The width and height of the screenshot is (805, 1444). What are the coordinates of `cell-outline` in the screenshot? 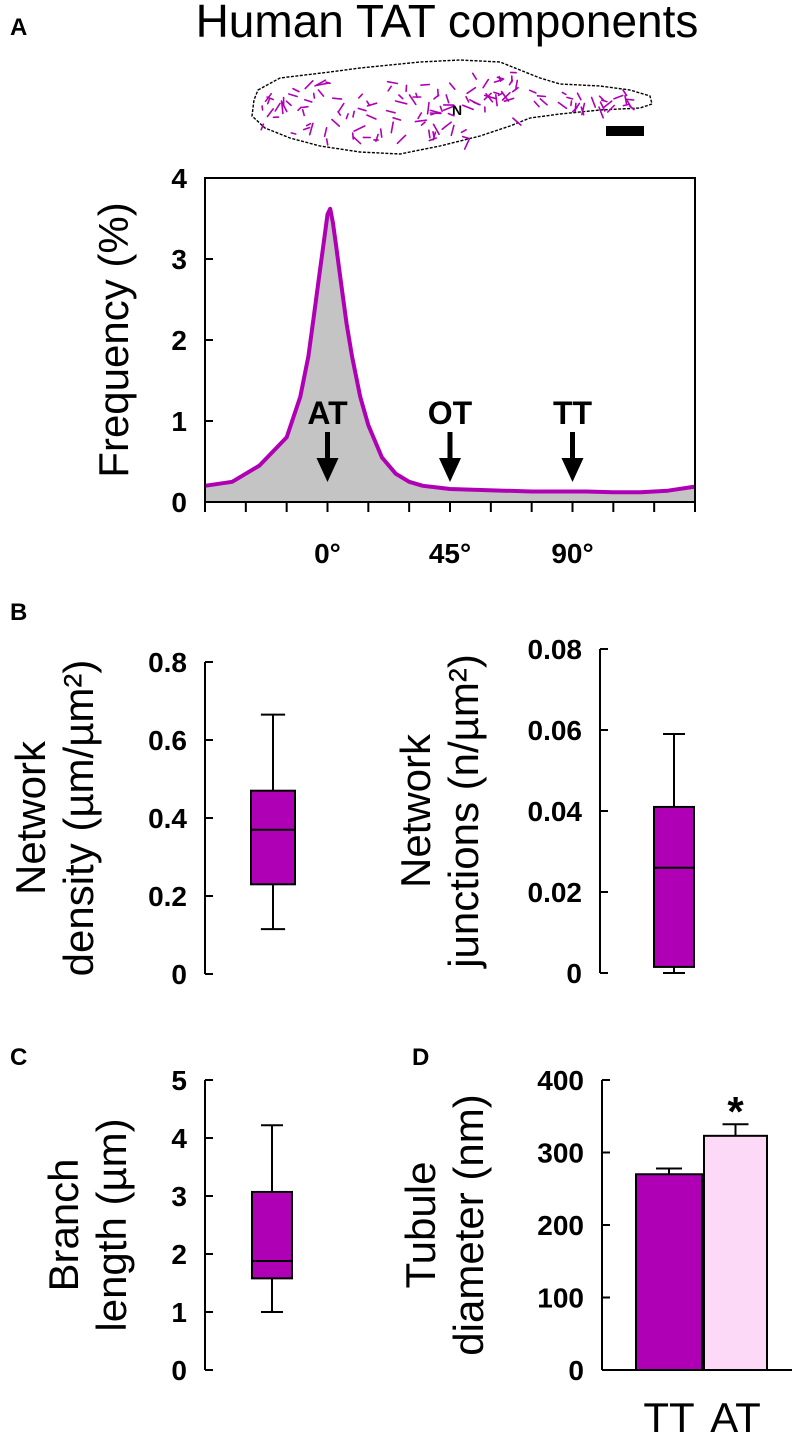 It's located at (452, 107).